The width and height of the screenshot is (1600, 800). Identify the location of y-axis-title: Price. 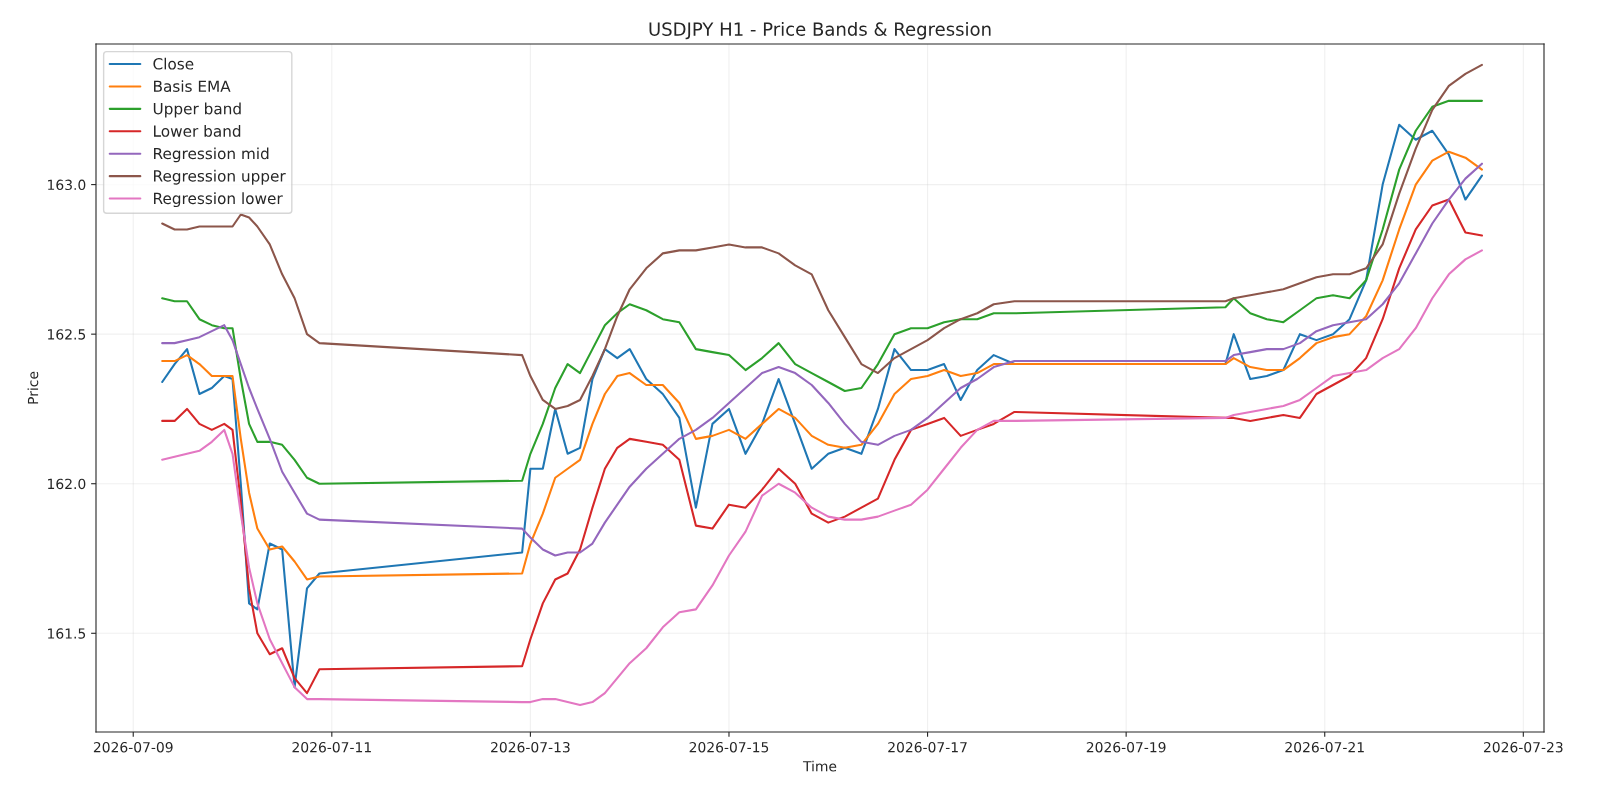
(33, 387).